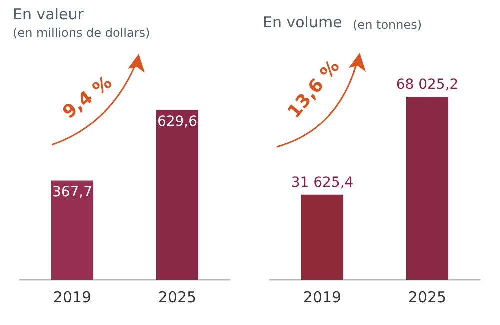 The image size is (500, 325). I want to click on chart-subtitle: (en tonnes), so click(387, 25).